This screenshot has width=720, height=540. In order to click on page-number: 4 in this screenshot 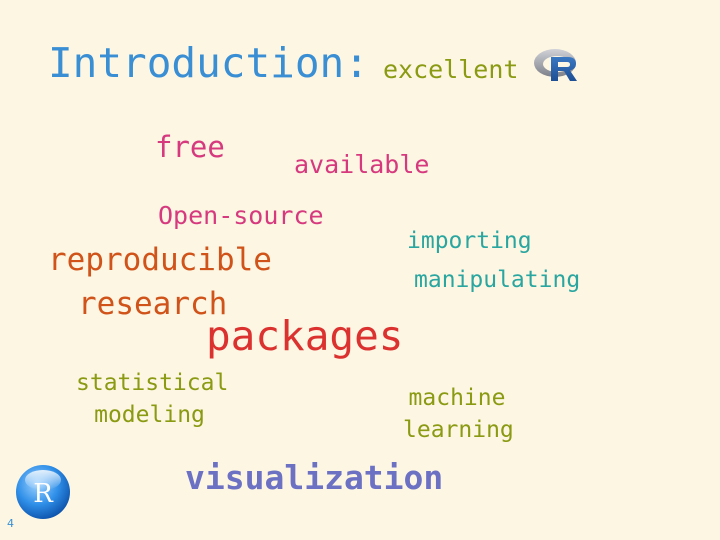, I will do `click(10, 523)`.